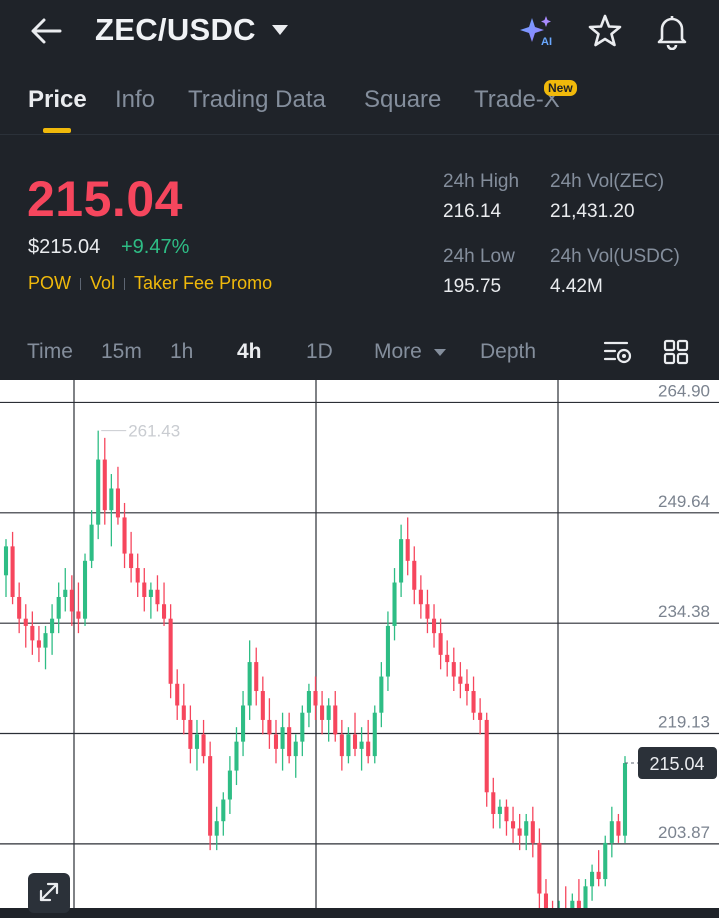 The width and height of the screenshot is (719, 918). What do you see at coordinates (546, 42) in the screenshot?
I see `ai-badge-text: AI` at bounding box center [546, 42].